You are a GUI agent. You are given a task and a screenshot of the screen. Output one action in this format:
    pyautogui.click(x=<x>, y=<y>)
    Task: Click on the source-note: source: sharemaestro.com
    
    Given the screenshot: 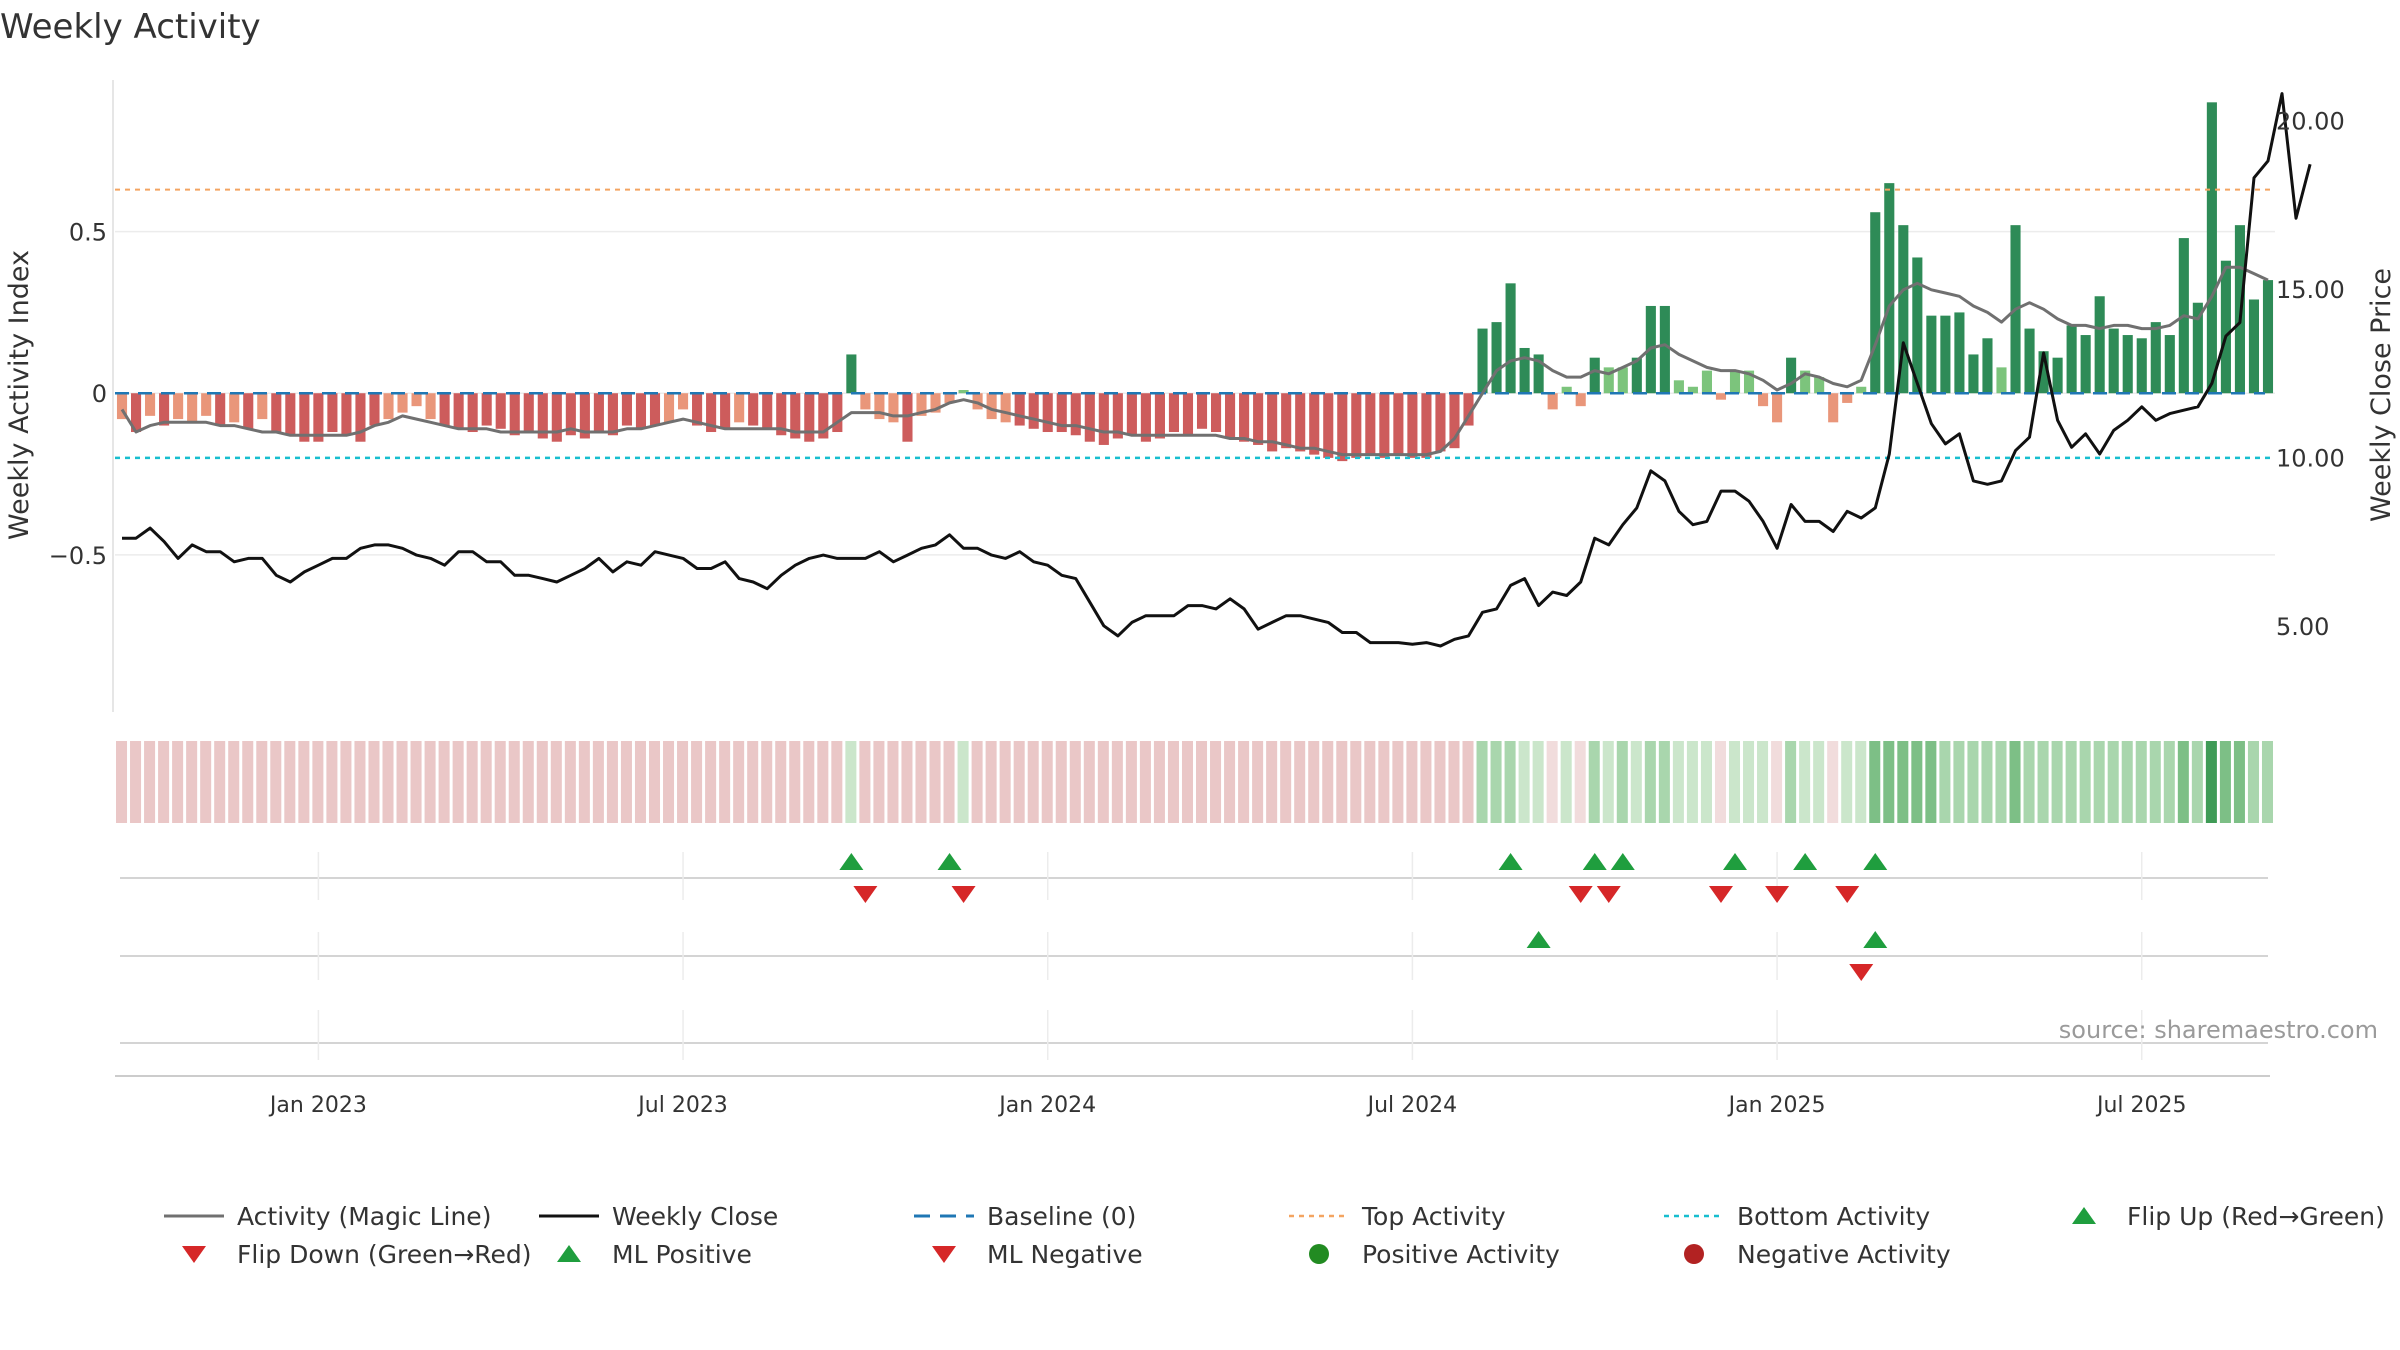 What is the action you would take?
    pyautogui.click(x=2218, y=1030)
    